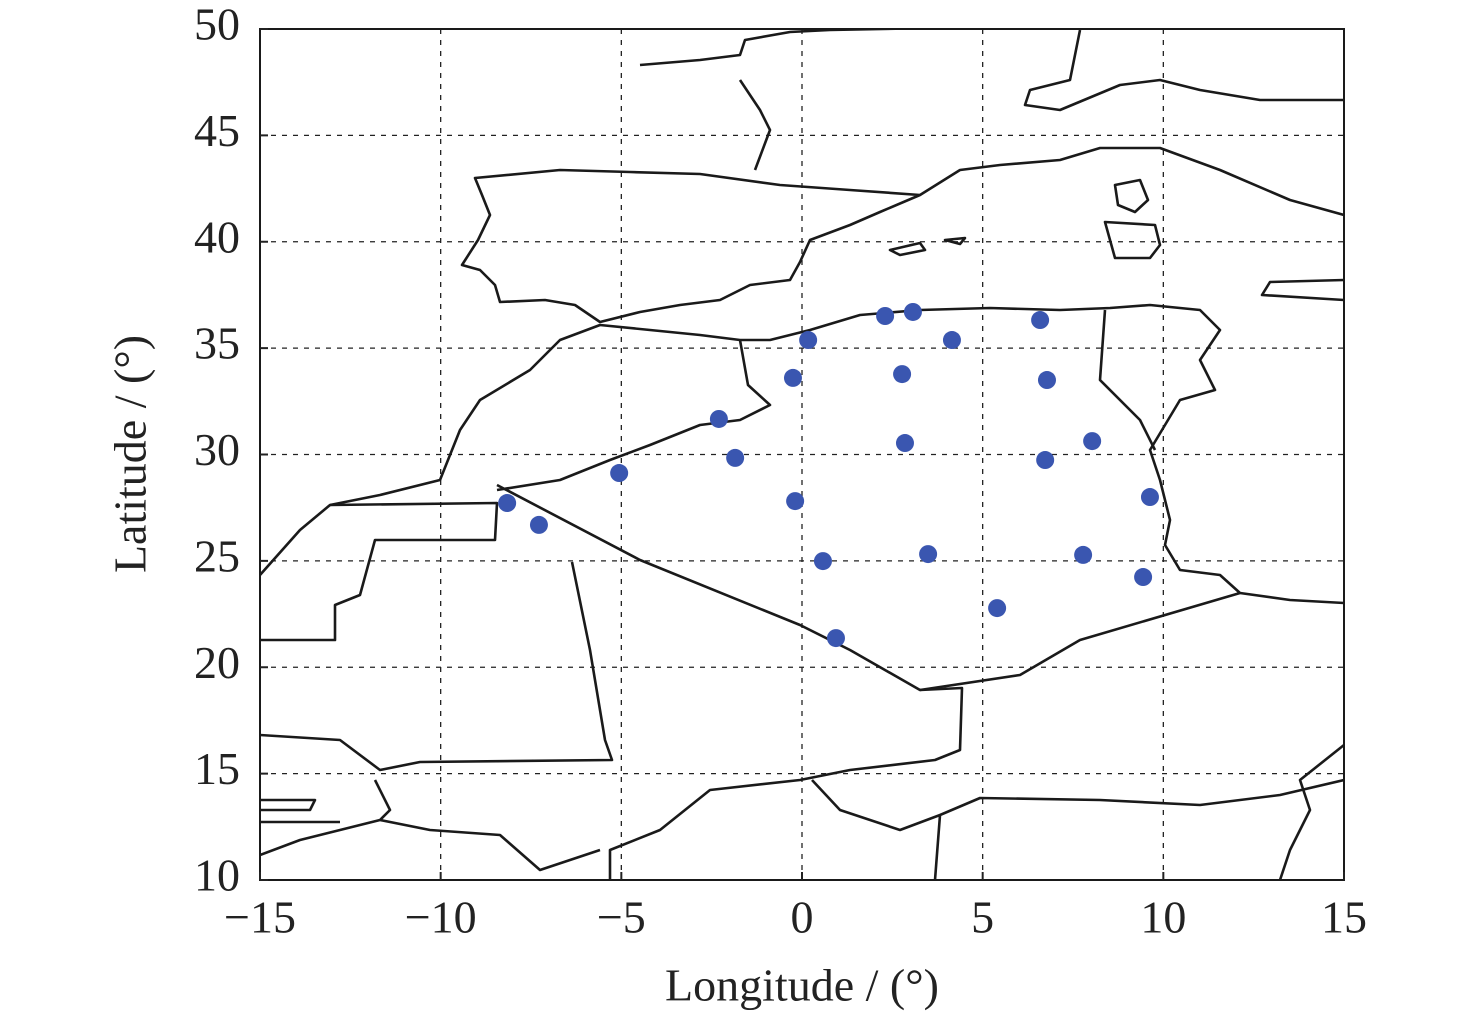  Describe the element at coordinates (217, 768) in the screenshot. I see `y-tick-label: 15` at that location.